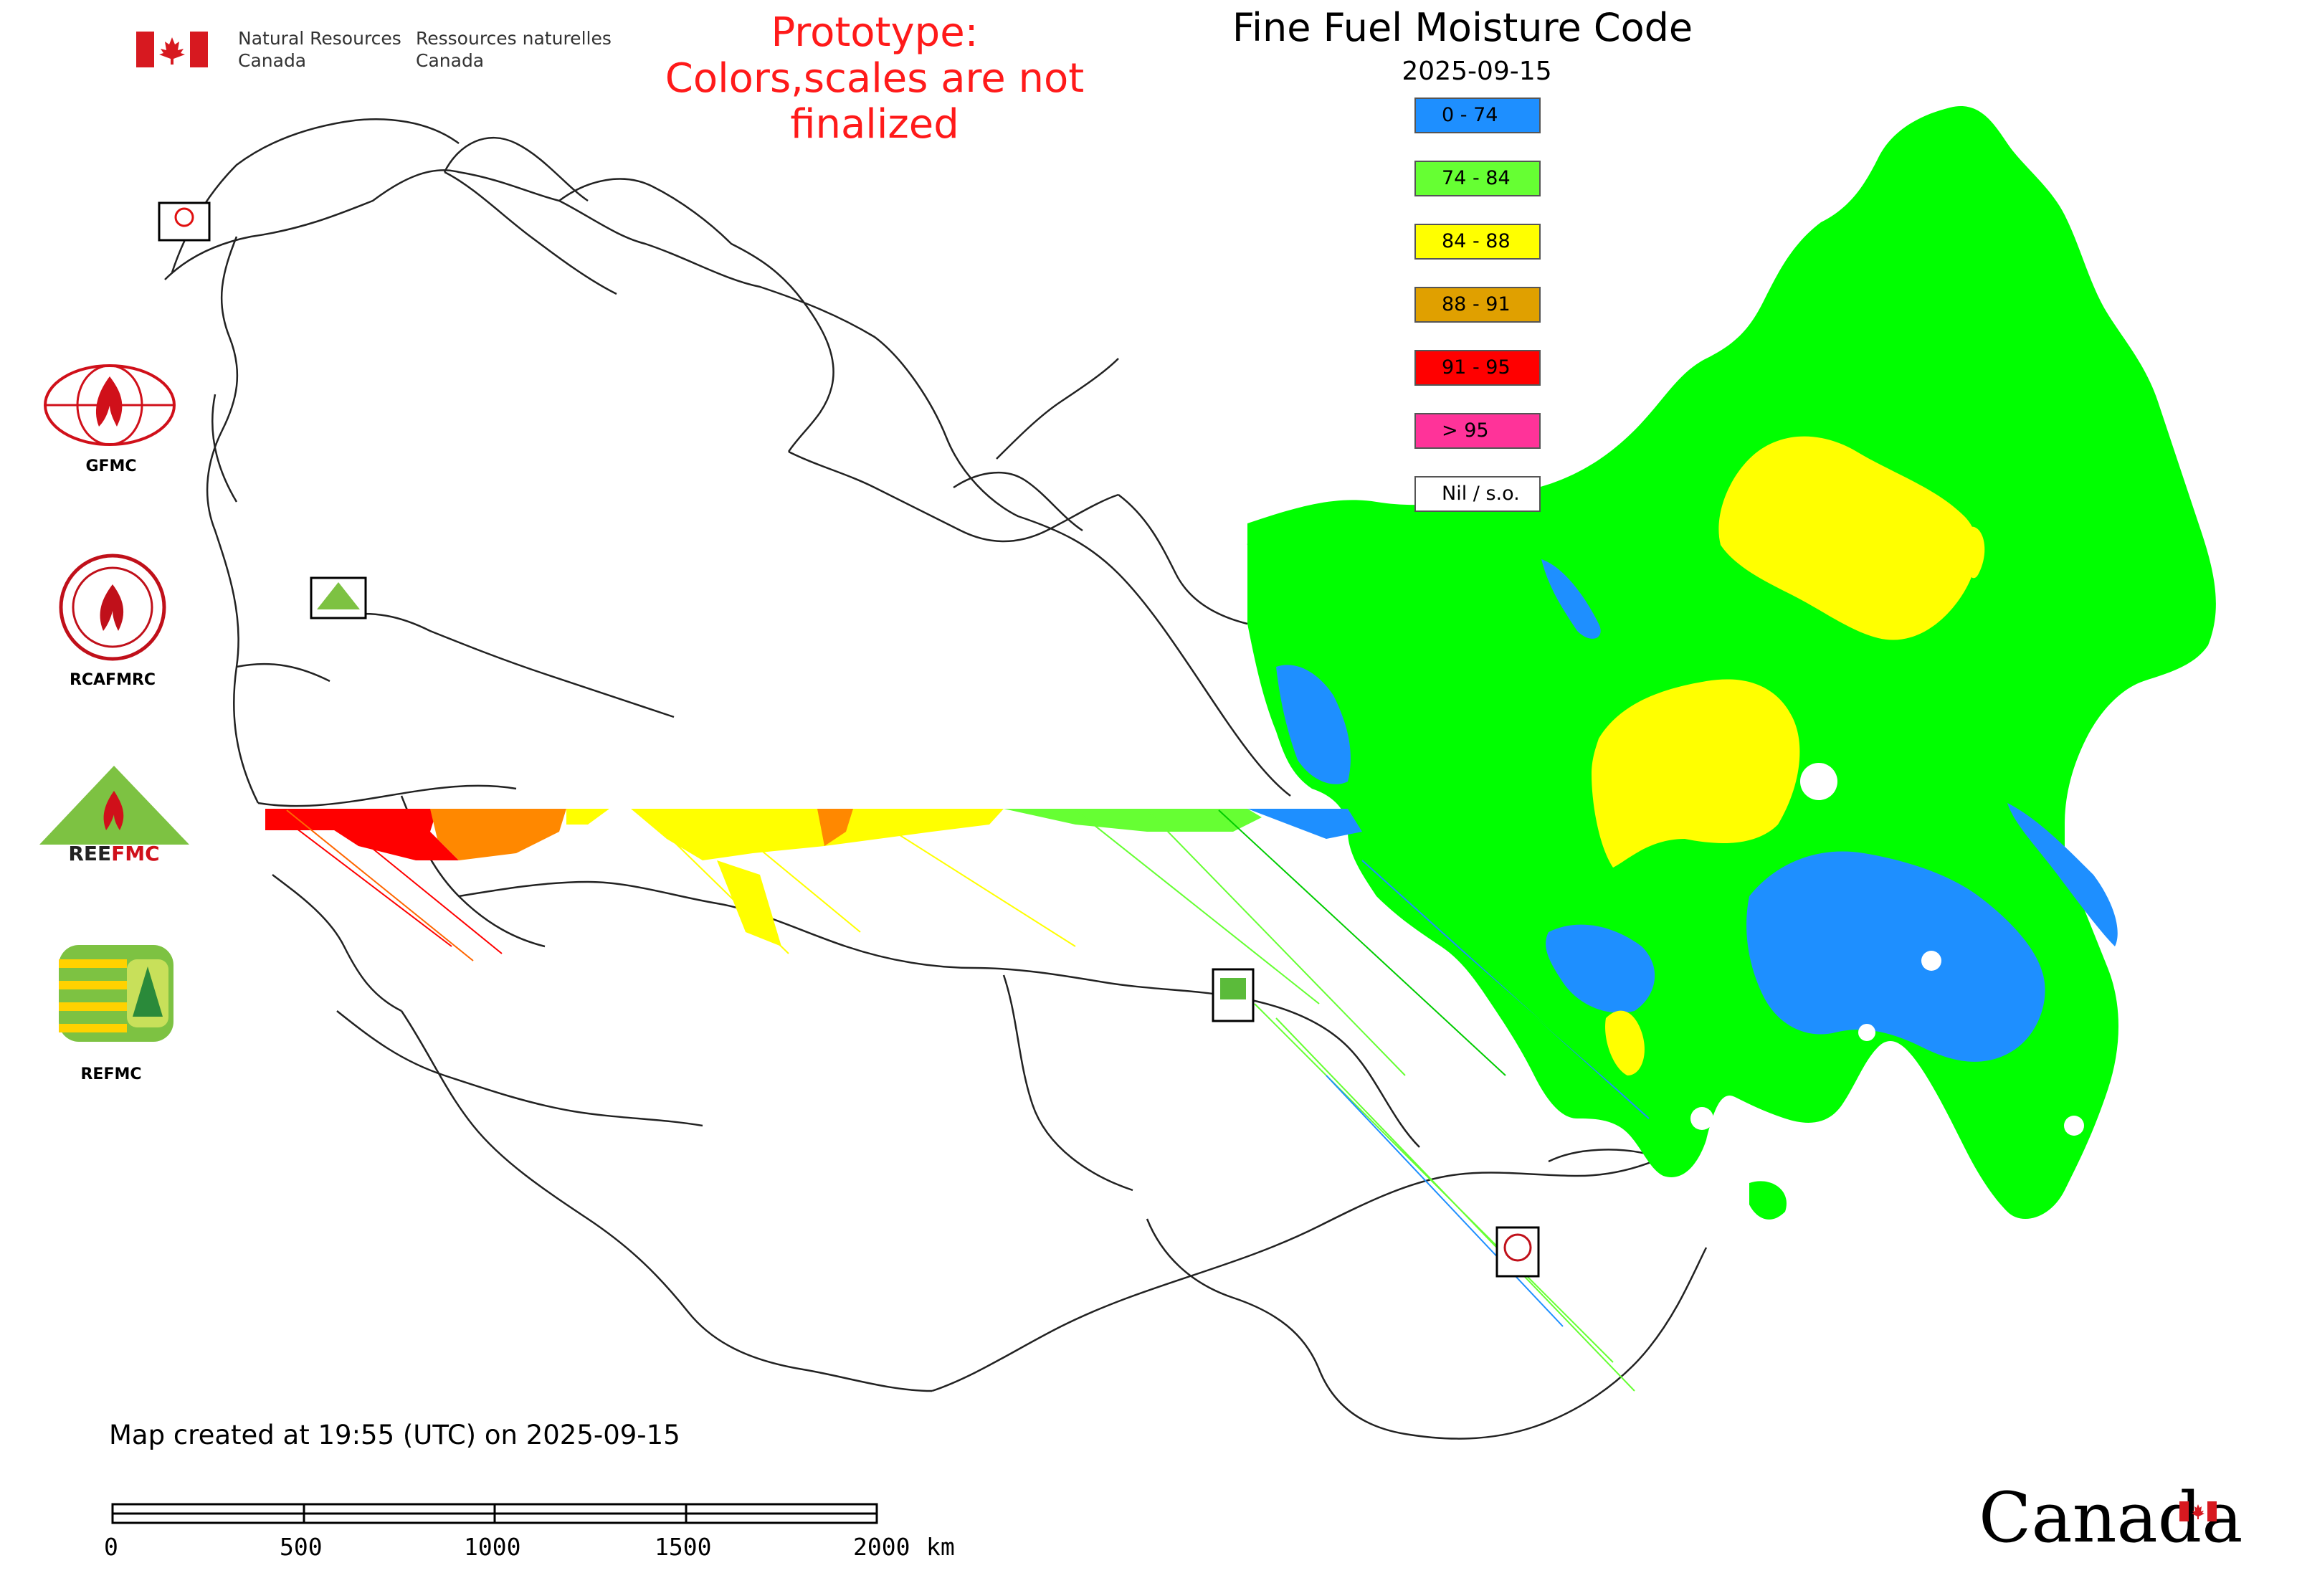 This screenshot has height=1596, width=2302. I want to click on legend-label: 84 - 88, so click(1477, 241).